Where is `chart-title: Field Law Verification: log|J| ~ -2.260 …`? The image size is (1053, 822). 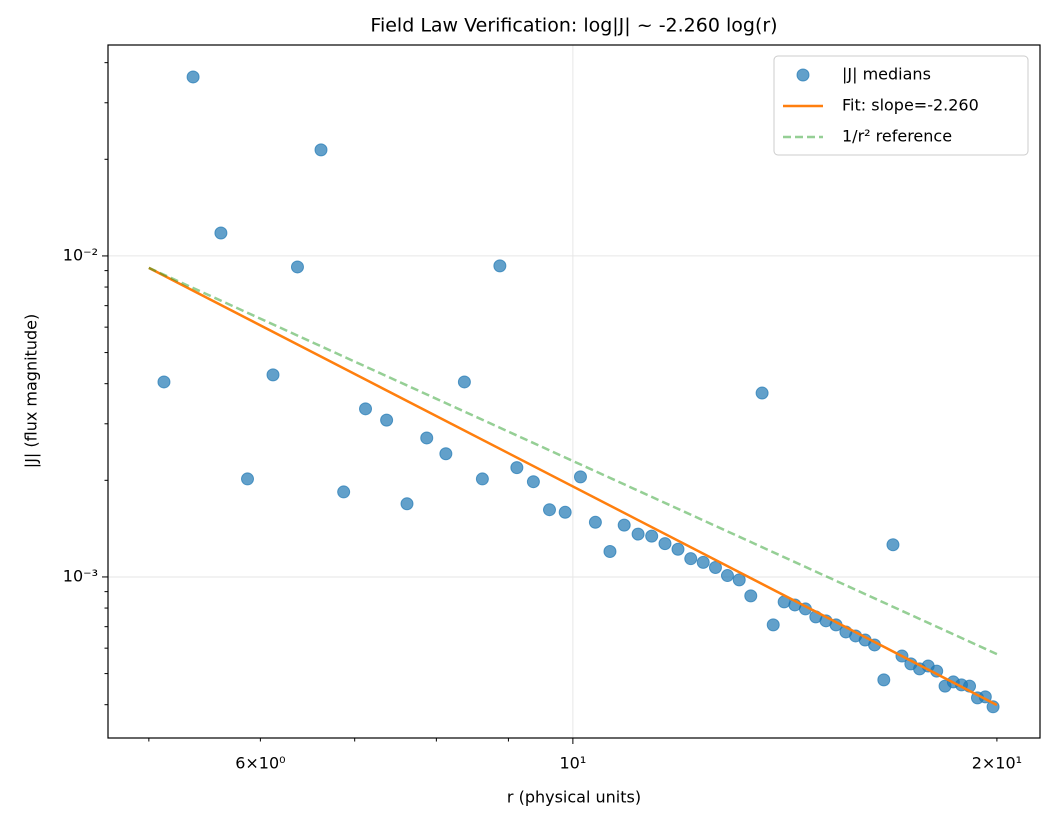 chart-title: Field Law Verification: log|J| ~ -2.260 … is located at coordinates (573, 26).